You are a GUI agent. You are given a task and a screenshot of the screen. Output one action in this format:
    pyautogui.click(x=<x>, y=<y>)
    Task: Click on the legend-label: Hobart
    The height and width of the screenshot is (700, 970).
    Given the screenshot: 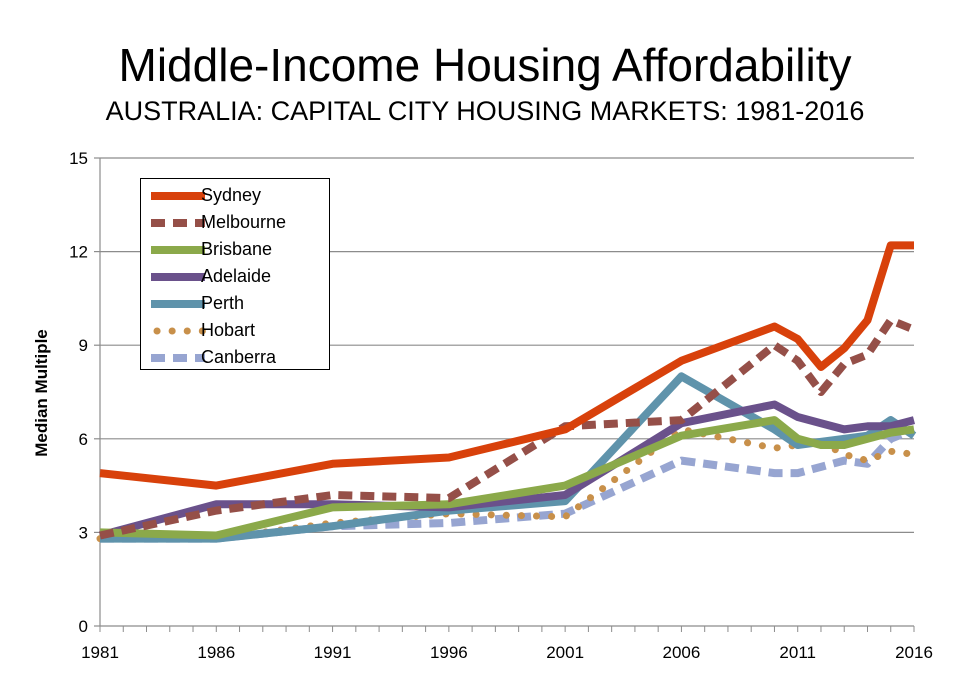 What is the action you would take?
    pyautogui.click(x=228, y=330)
    